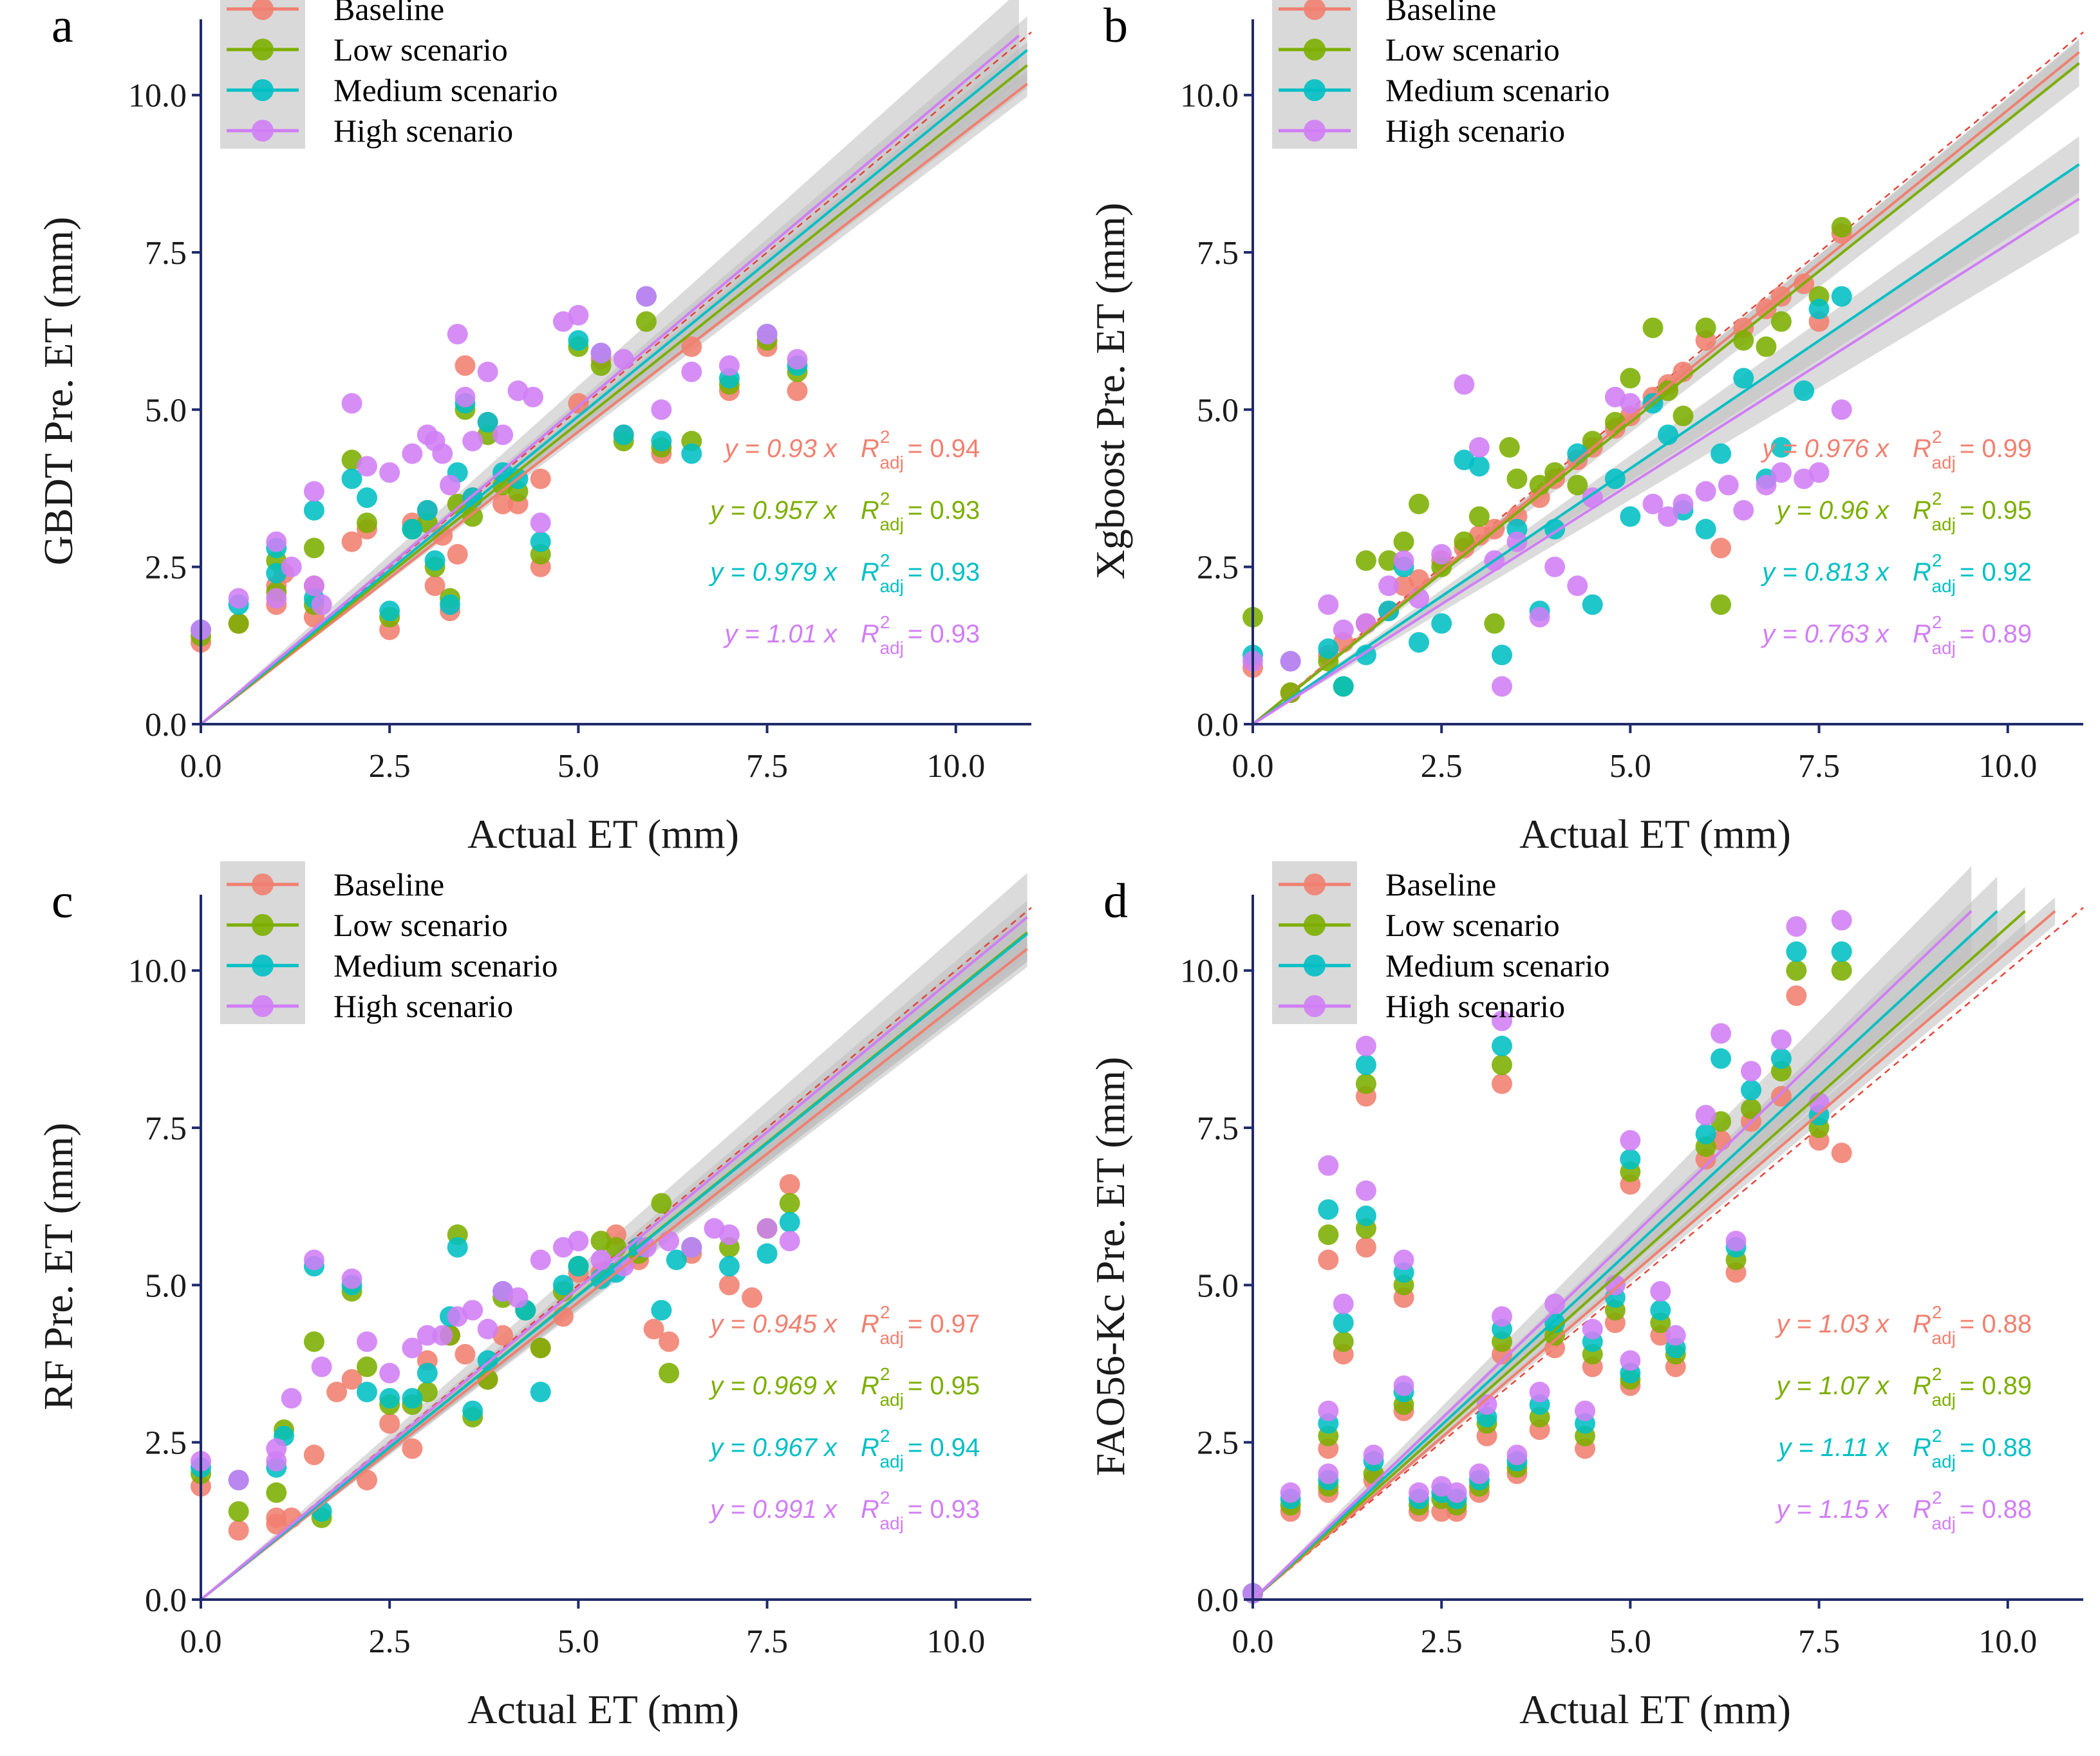  I want to click on equation-label: y = 1.15 x, so click(1832, 1509).